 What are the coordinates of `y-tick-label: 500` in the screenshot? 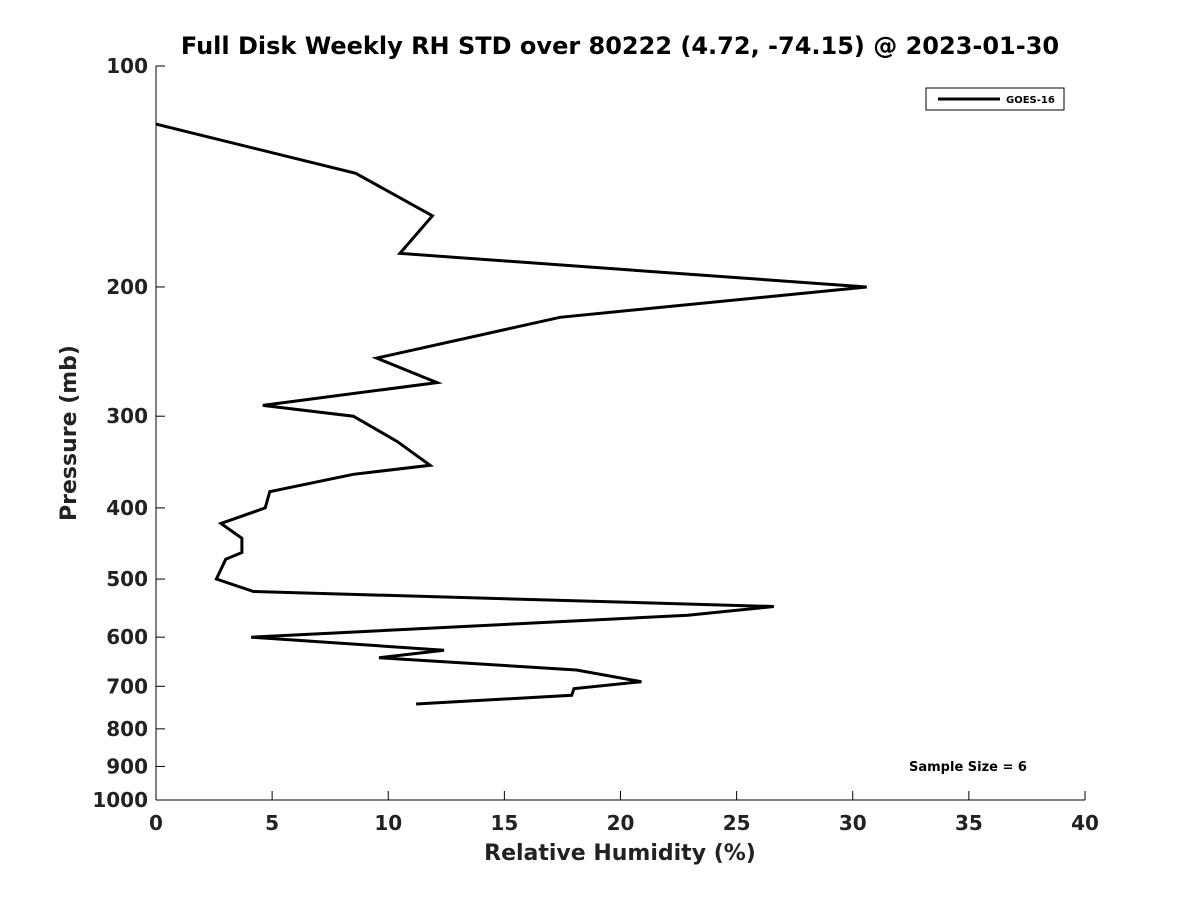 It's located at (127, 579).